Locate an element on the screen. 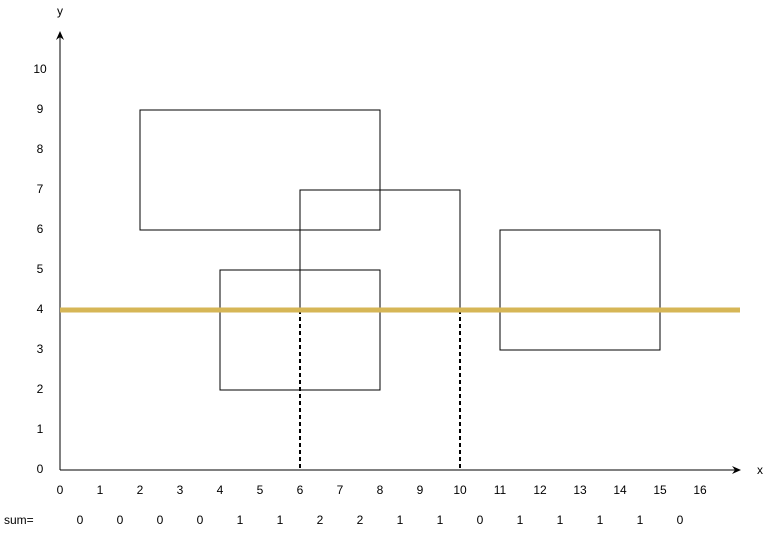 This screenshot has height=537, width=782. x-axis-label: x is located at coordinates (760, 470).